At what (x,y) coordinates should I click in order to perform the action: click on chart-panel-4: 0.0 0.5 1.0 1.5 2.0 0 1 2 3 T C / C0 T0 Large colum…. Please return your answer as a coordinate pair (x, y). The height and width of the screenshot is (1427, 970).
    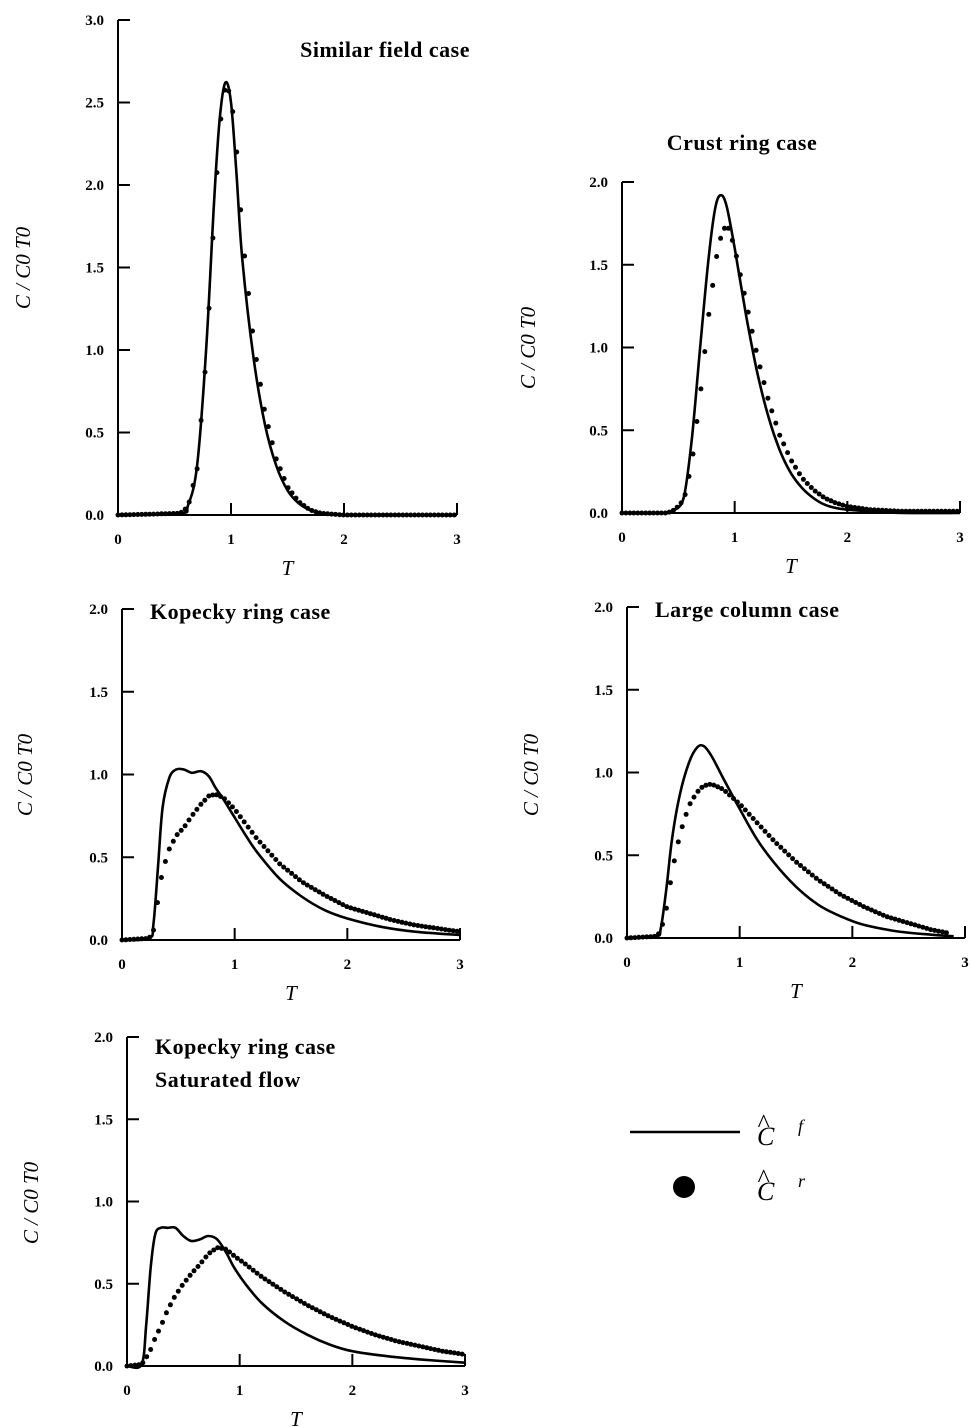
    Looking at the image, I should click on (744, 800).